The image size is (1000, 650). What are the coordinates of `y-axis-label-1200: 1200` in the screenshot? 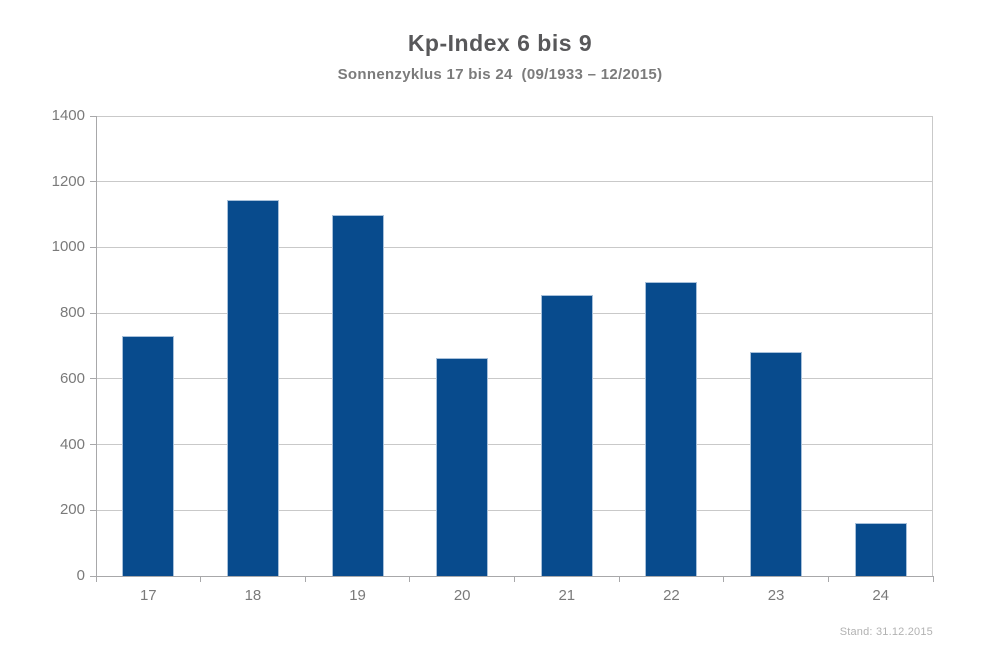 It's located at (68, 181).